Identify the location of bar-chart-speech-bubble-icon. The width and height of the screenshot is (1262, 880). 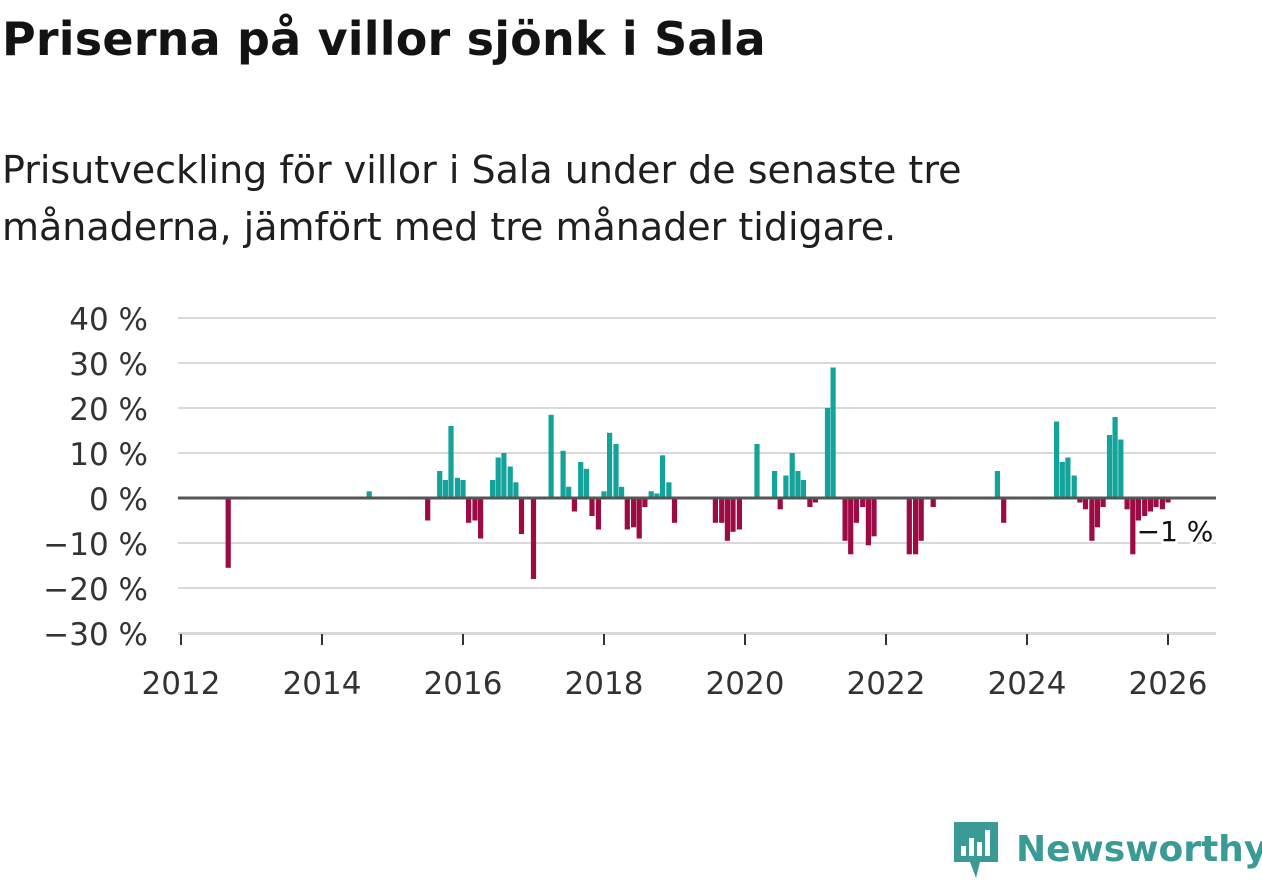
(976, 850).